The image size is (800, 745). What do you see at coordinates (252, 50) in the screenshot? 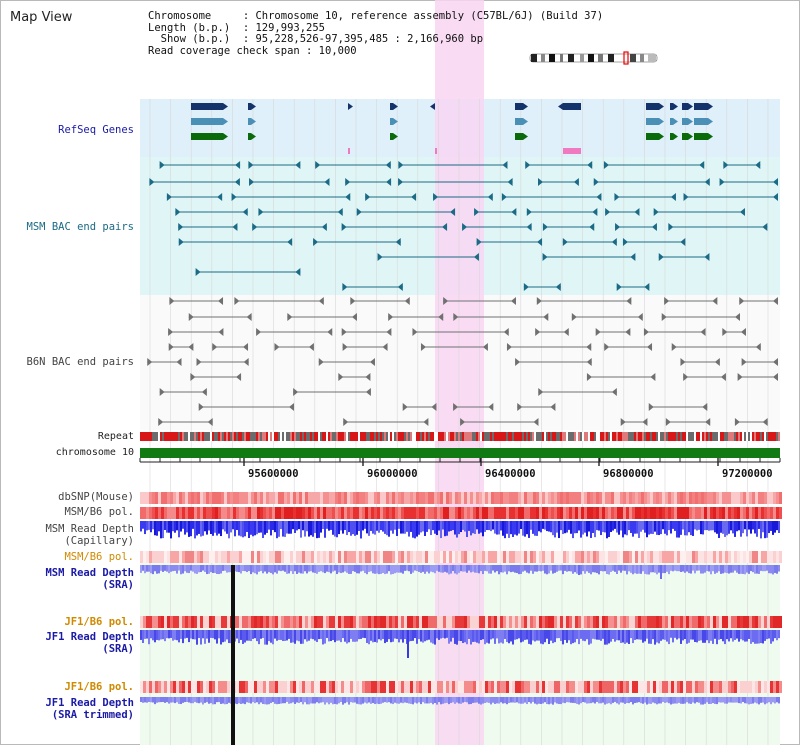
I see `info-coverage-span: Read coverage check span : 10,000` at bounding box center [252, 50].